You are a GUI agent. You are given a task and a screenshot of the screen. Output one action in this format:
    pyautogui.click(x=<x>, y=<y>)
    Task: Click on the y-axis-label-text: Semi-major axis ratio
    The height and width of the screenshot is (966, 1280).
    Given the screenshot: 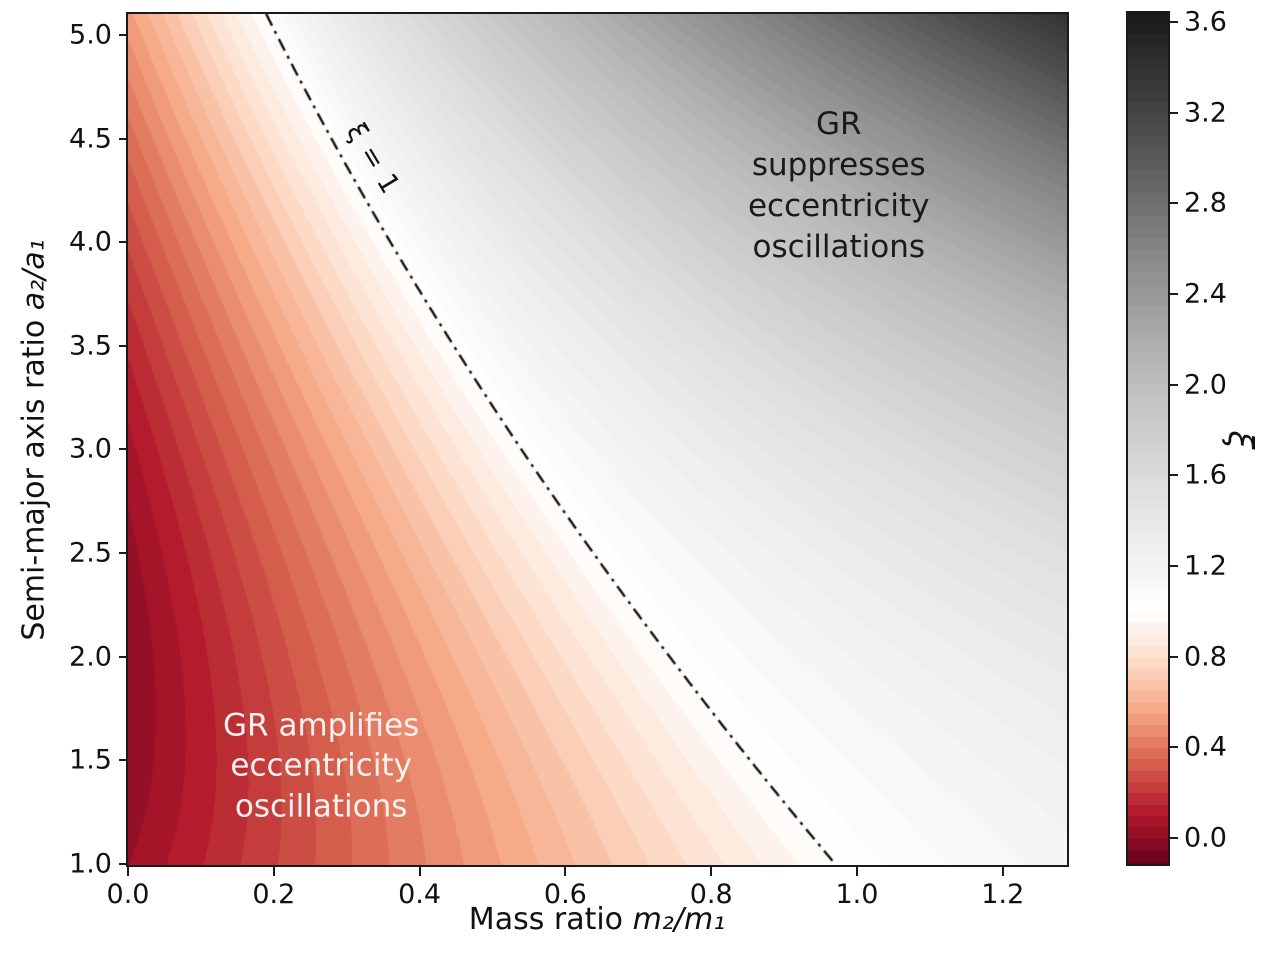 What is the action you would take?
    pyautogui.click(x=34, y=475)
    